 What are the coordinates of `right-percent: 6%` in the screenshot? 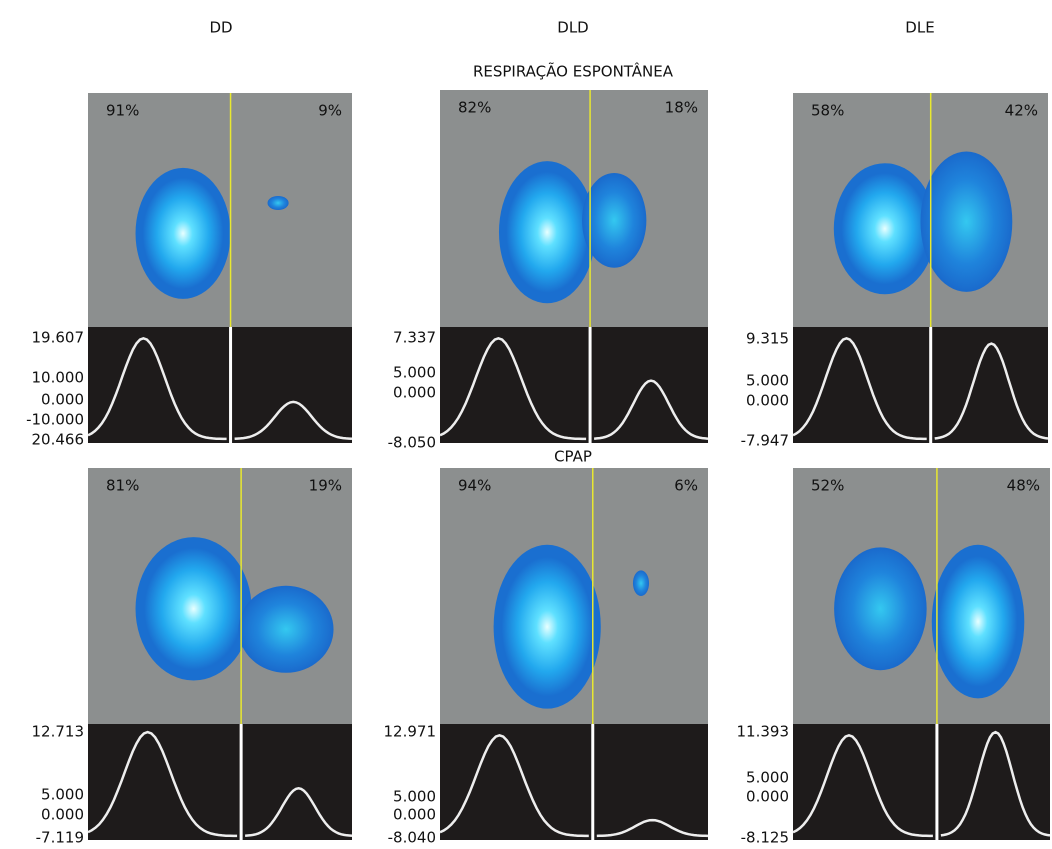 It's located at (686, 486).